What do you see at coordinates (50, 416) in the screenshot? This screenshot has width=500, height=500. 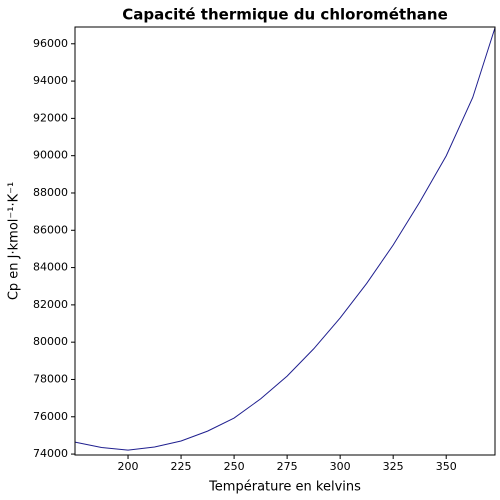 I see `y-tick-label: 76000` at bounding box center [50, 416].